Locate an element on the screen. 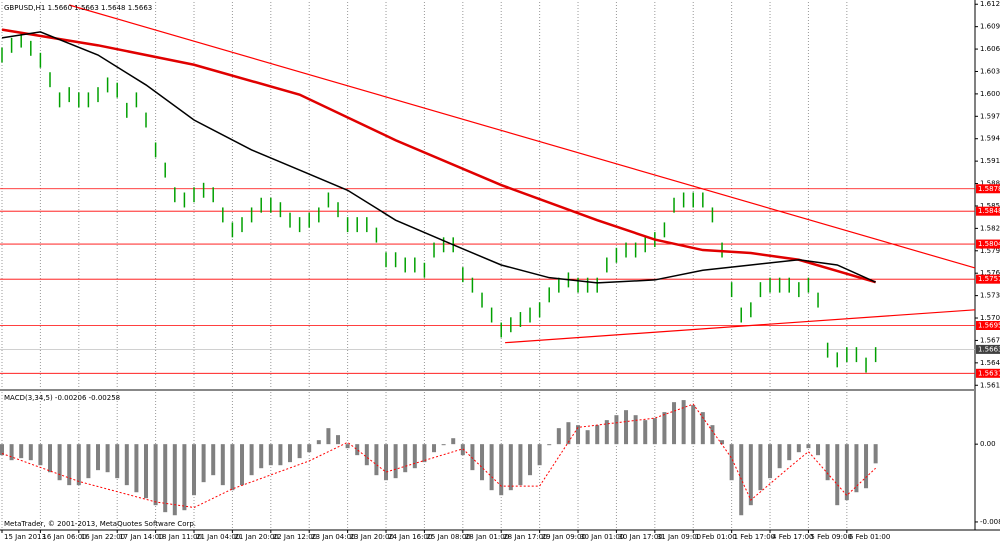 The height and width of the screenshot is (541, 1000). x-tick-label: 16 Jan 22:00 is located at coordinates (103, 537).